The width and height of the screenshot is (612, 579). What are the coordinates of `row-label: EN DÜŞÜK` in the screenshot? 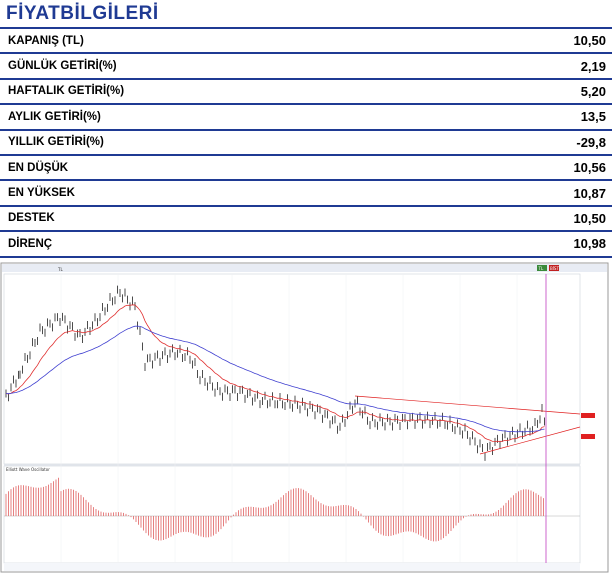 It's located at (38, 167).